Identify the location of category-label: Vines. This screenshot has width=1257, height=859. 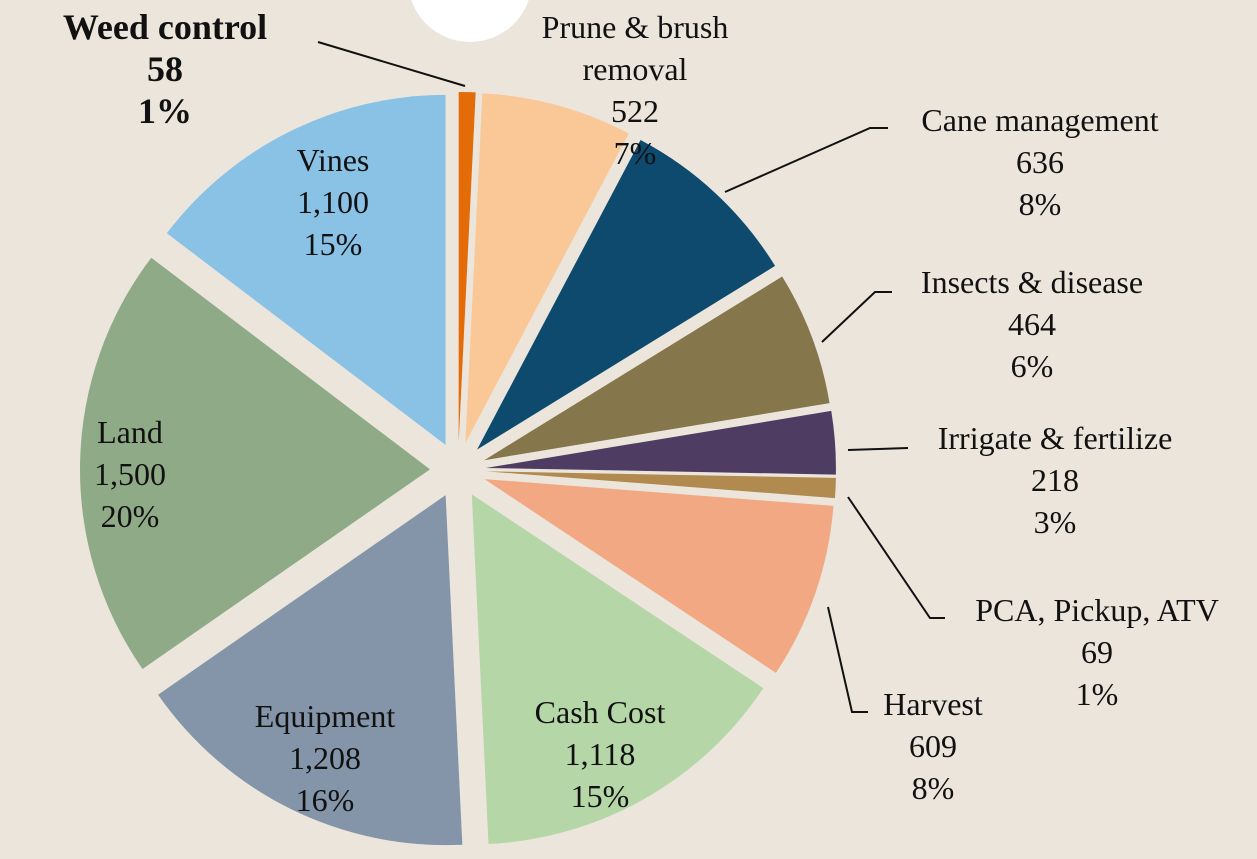
(333, 160).